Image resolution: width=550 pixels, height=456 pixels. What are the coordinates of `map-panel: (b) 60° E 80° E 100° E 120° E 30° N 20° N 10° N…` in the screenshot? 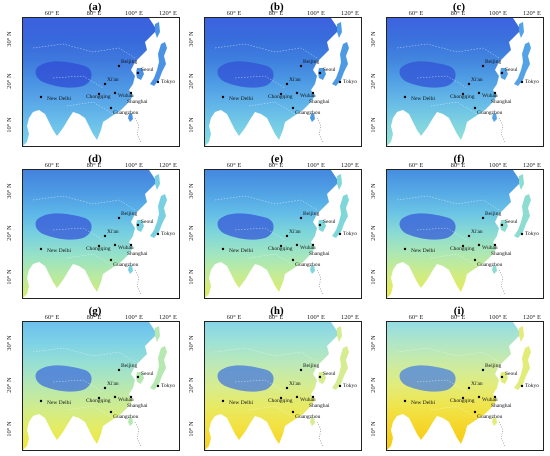 It's located at (277, 75).